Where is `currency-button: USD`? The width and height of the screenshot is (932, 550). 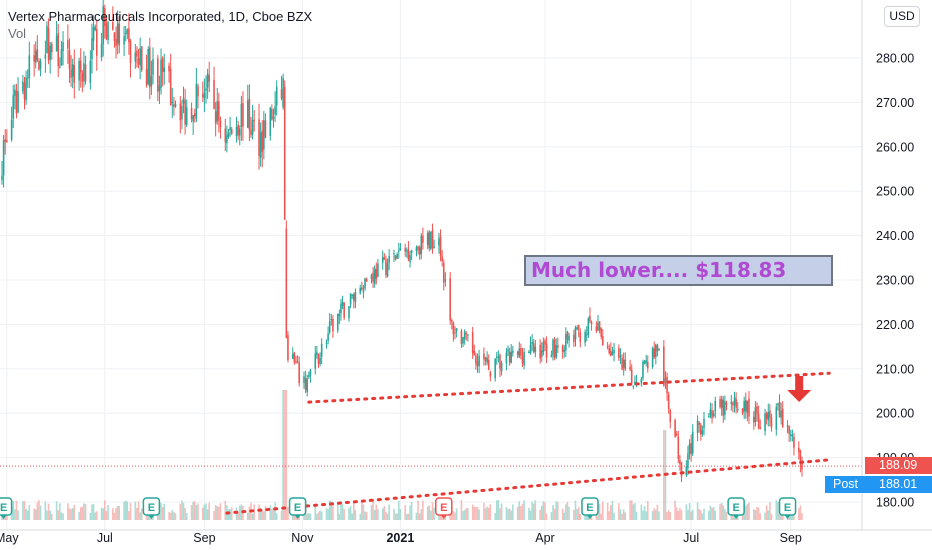
currency-button: USD is located at coordinates (902, 16).